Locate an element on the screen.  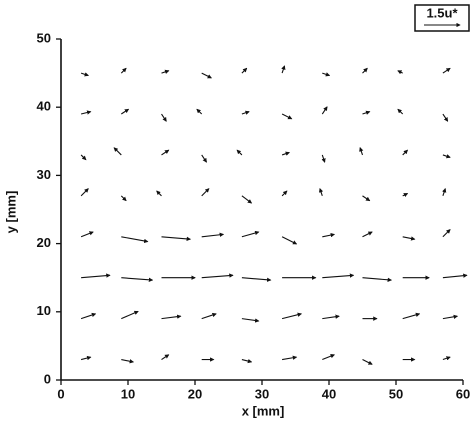
y-tick-label: 40 is located at coordinates (44, 106).